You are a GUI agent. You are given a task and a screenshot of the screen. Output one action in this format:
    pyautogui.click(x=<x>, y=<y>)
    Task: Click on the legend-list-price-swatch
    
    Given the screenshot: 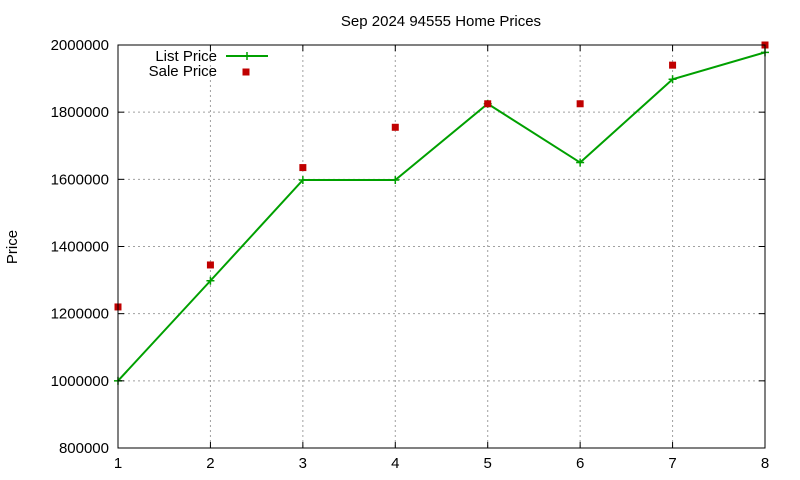 What is the action you would take?
    pyautogui.click(x=247, y=56)
    